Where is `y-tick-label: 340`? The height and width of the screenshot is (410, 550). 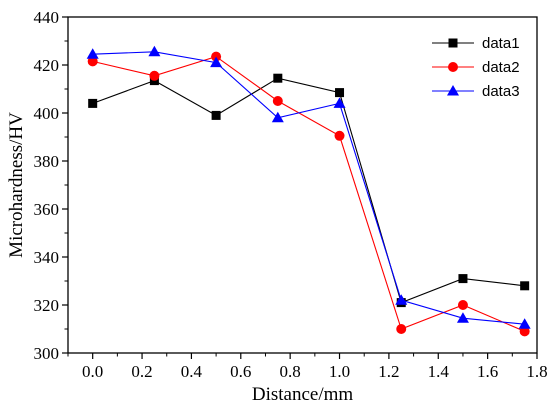
y-tick-label: 340 is located at coordinates (47, 257).